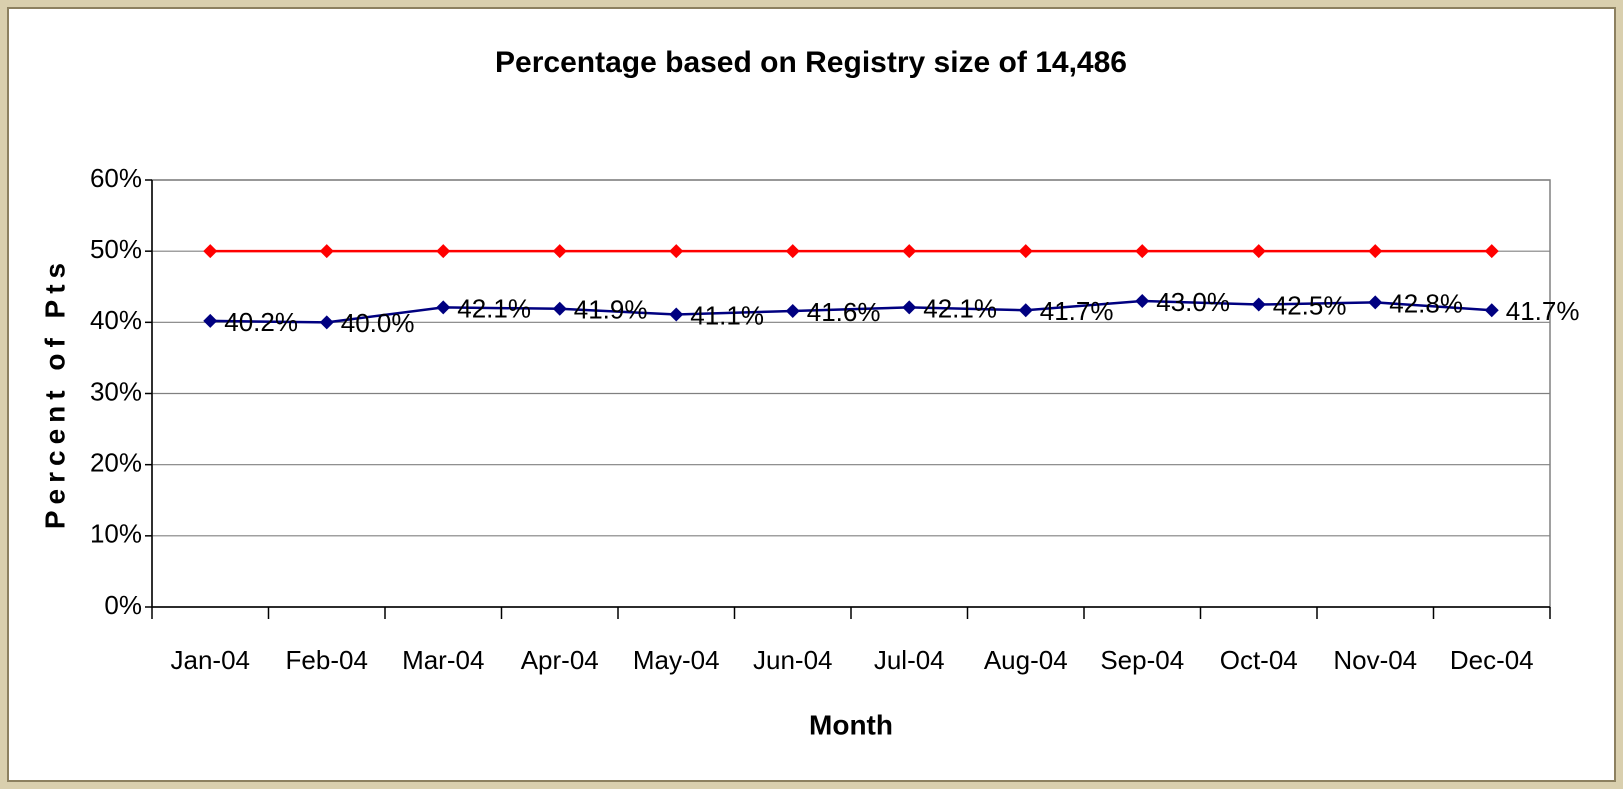  What do you see at coordinates (844, 312) in the screenshot?
I see `data-label: 41.6%` at bounding box center [844, 312].